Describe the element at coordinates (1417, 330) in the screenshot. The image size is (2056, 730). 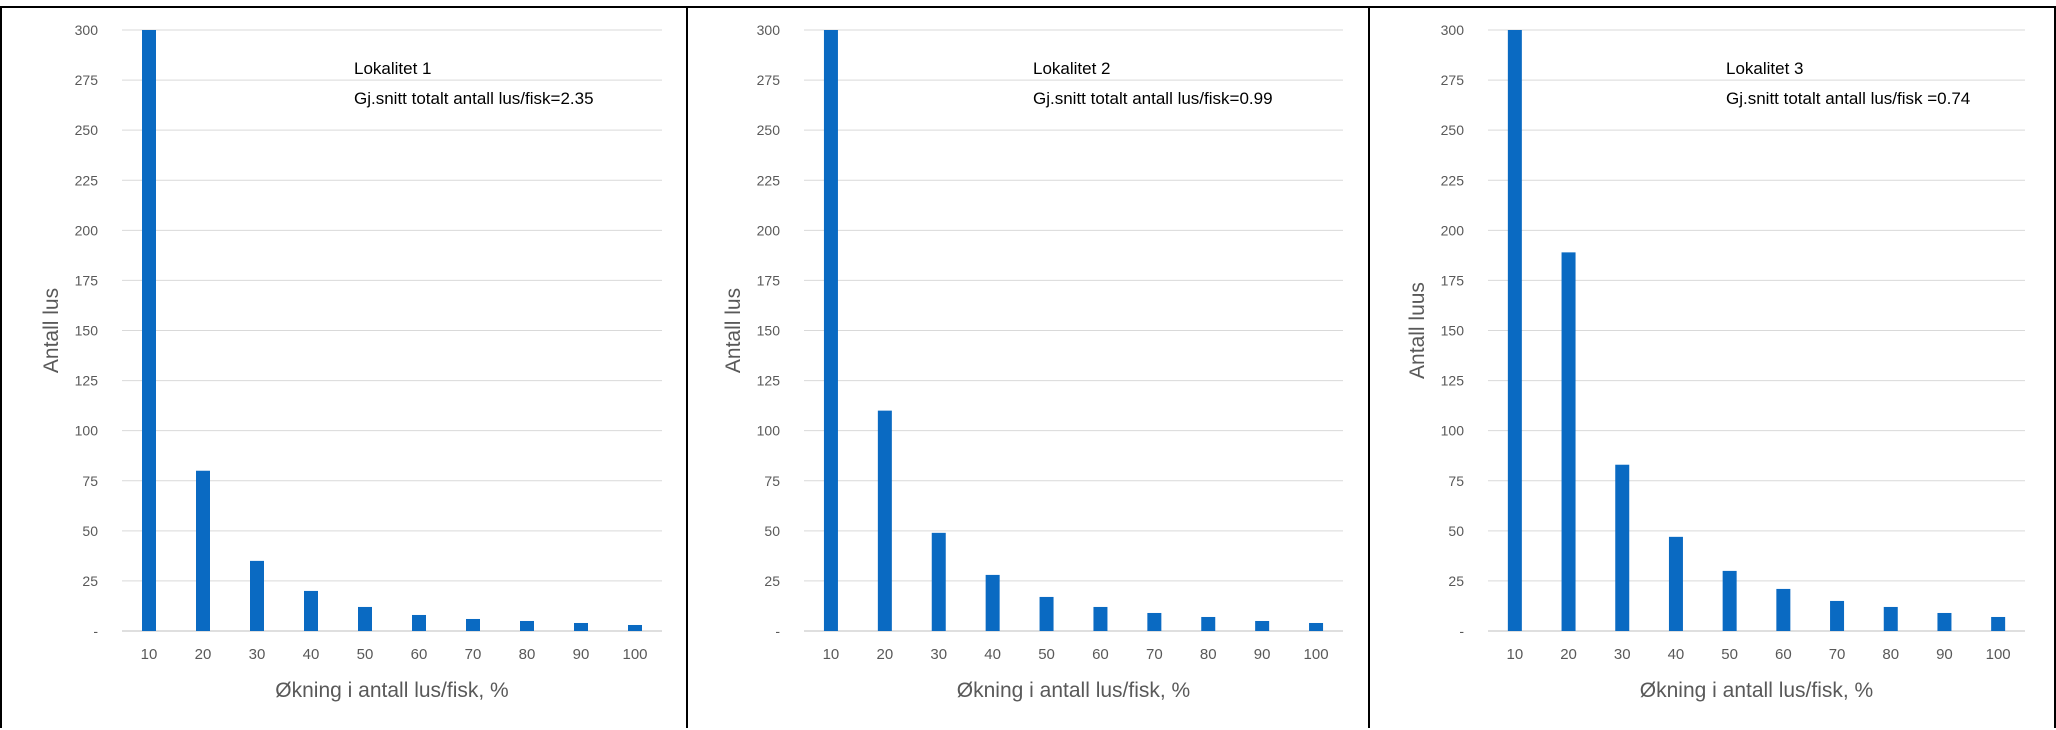
I see `y-axis-title: Antall luus` at that location.